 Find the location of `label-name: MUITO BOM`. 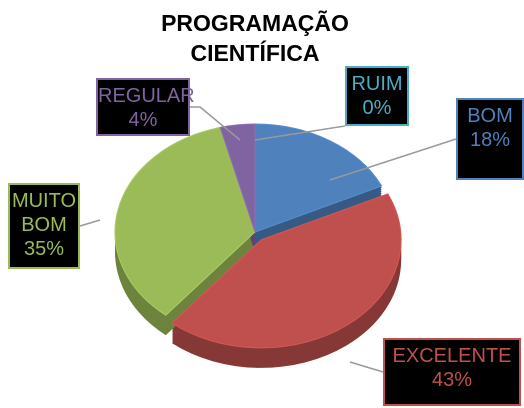

label-name: MUITO BOM is located at coordinates (44, 213).